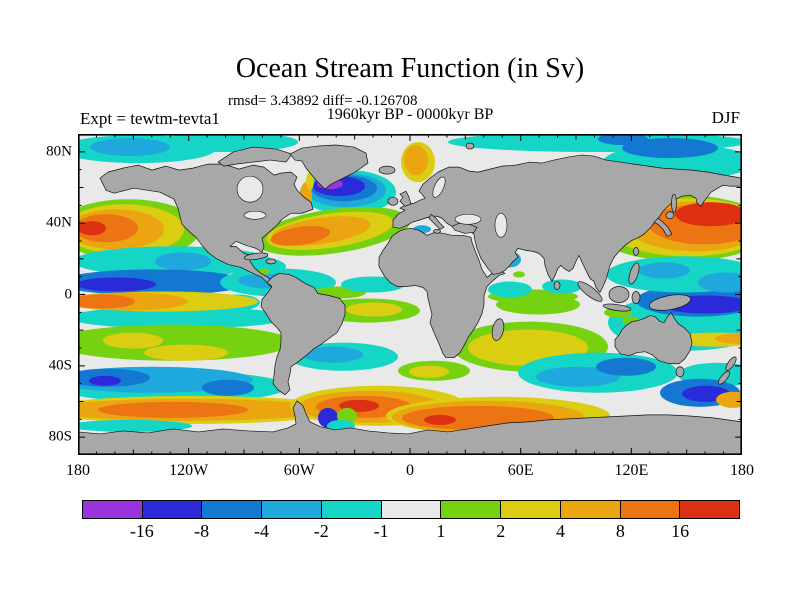 This screenshot has width=800, height=600. What do you see at coordinates (725, 117) in the screenshot?
I see `season-label: DJF` at bounding box center [725, 117].